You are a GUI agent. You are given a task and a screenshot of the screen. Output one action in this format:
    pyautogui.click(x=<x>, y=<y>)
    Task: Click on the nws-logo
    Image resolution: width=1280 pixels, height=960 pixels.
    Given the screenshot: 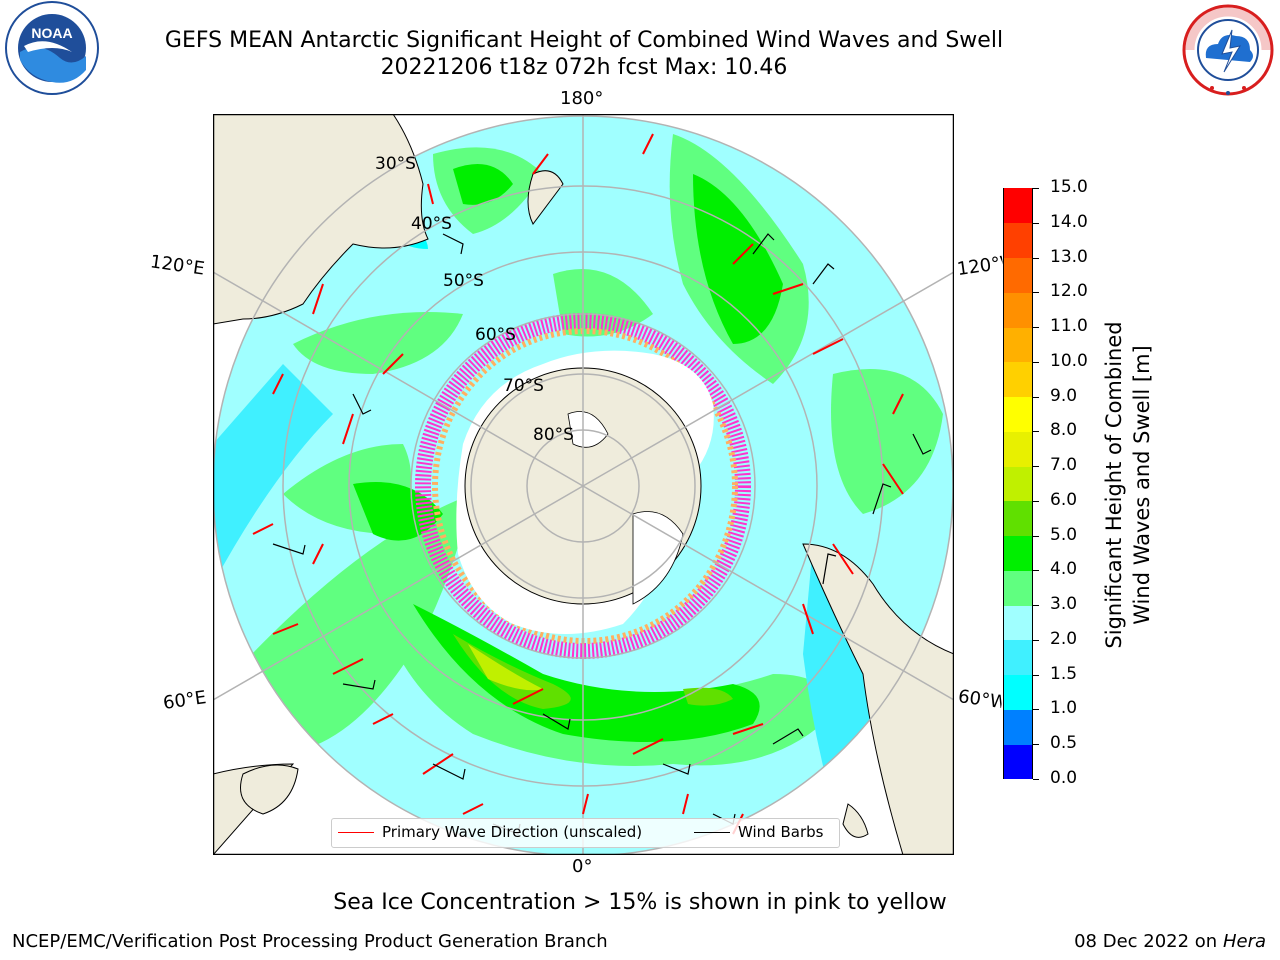 What is the action you would take?
    pyautogui.click(x=1228, y=52)
    